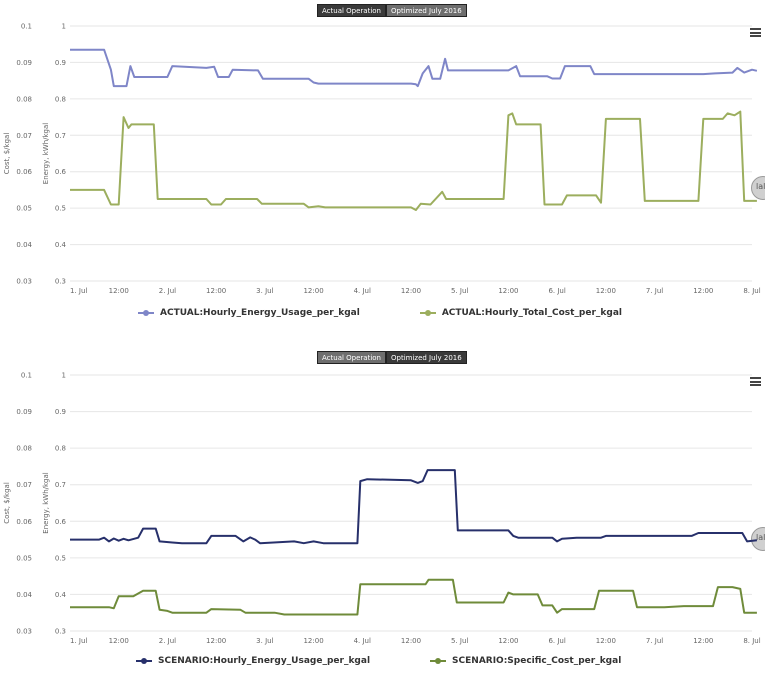 This screenshot has width=765, height=677. I want to click on legend-item-scenario-energy: SCENARIO:Hourly_Energy_Usage_per_kgal, so click(253, 661).